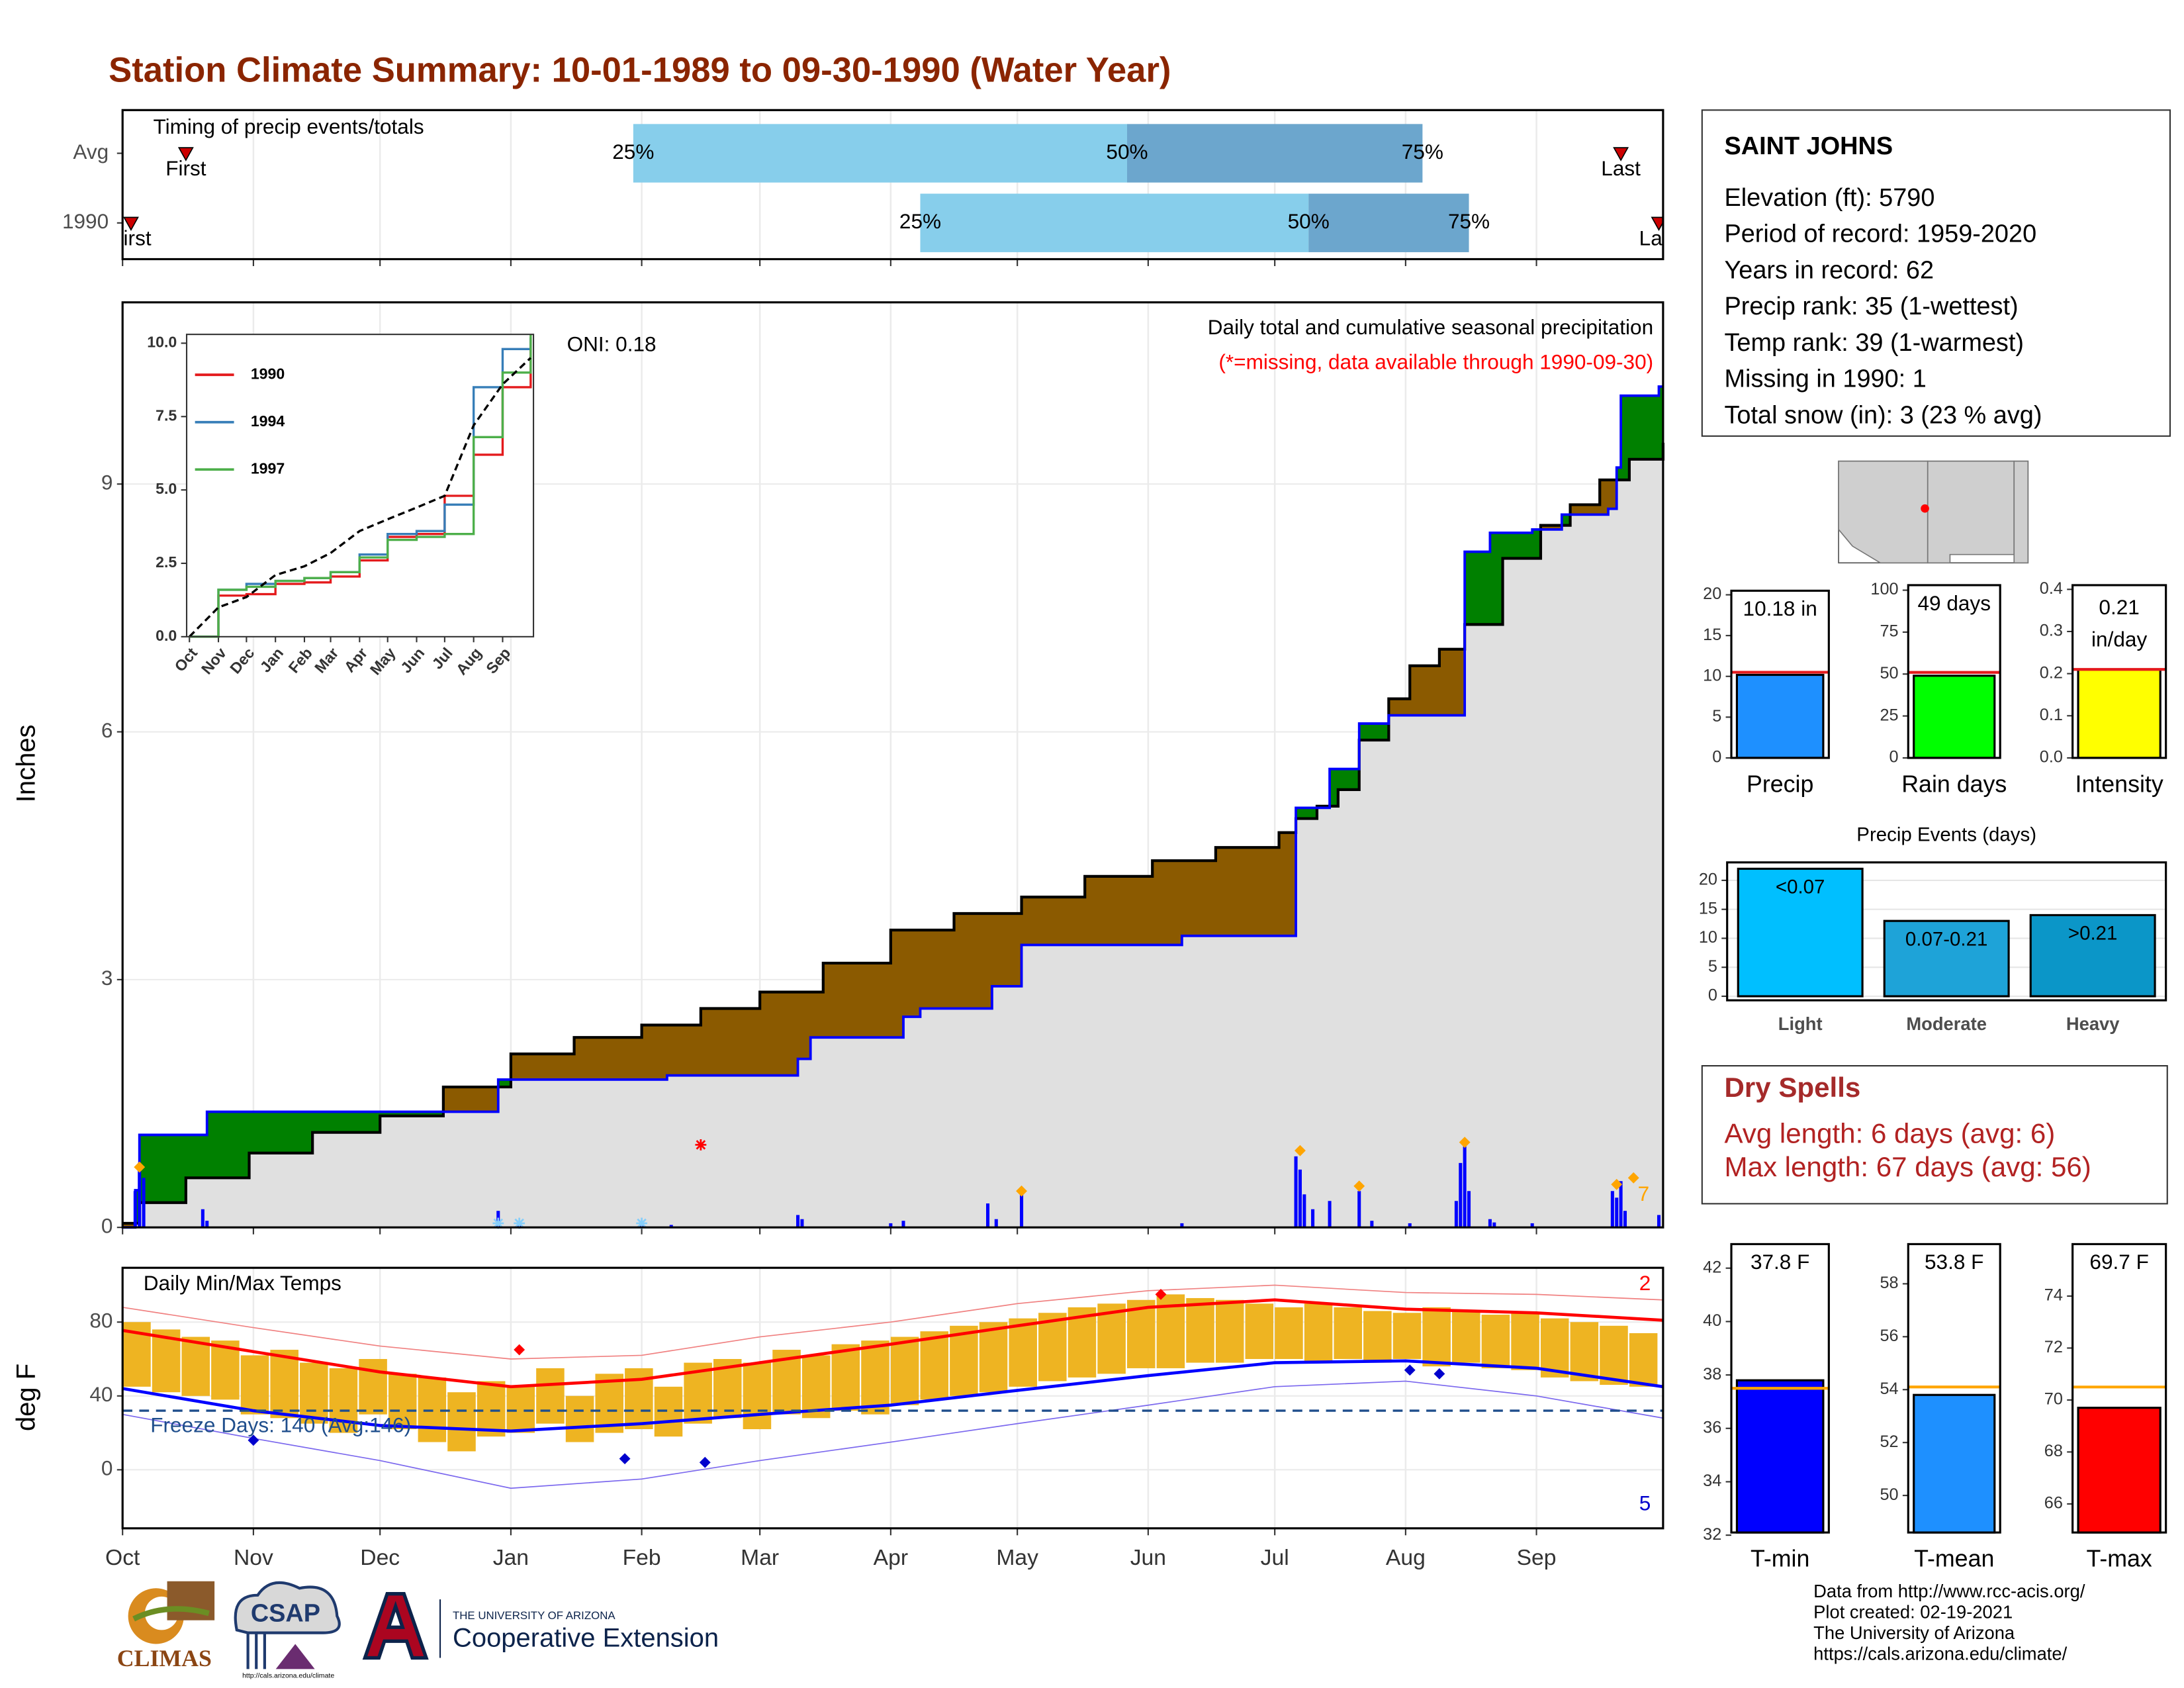 The height and width of the screenshot is (1688, 2184). I want to click on marker-label: Last, so click(1659, 238).